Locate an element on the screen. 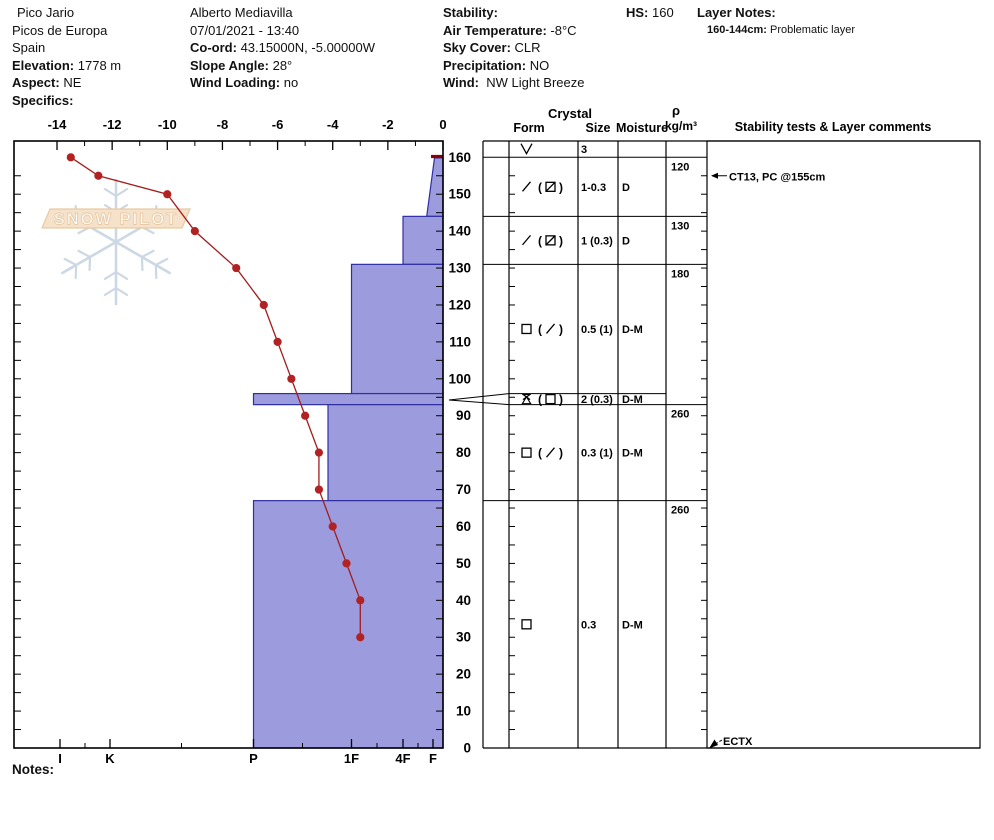  svg-text: -6 is located at coordinates (278, 124).